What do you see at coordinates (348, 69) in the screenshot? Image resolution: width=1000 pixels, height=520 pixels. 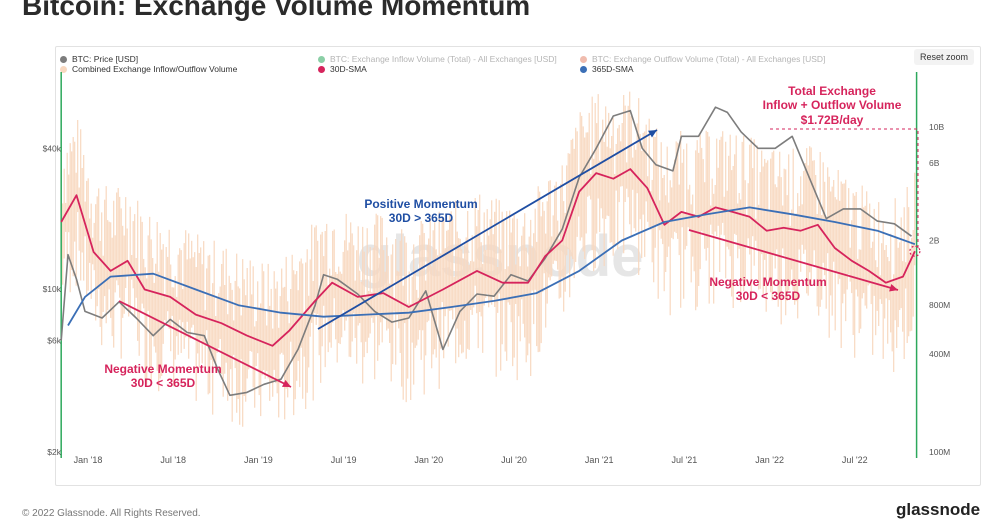 I see `legend-label: 30D-SMA` at bounding box center [348, 69].